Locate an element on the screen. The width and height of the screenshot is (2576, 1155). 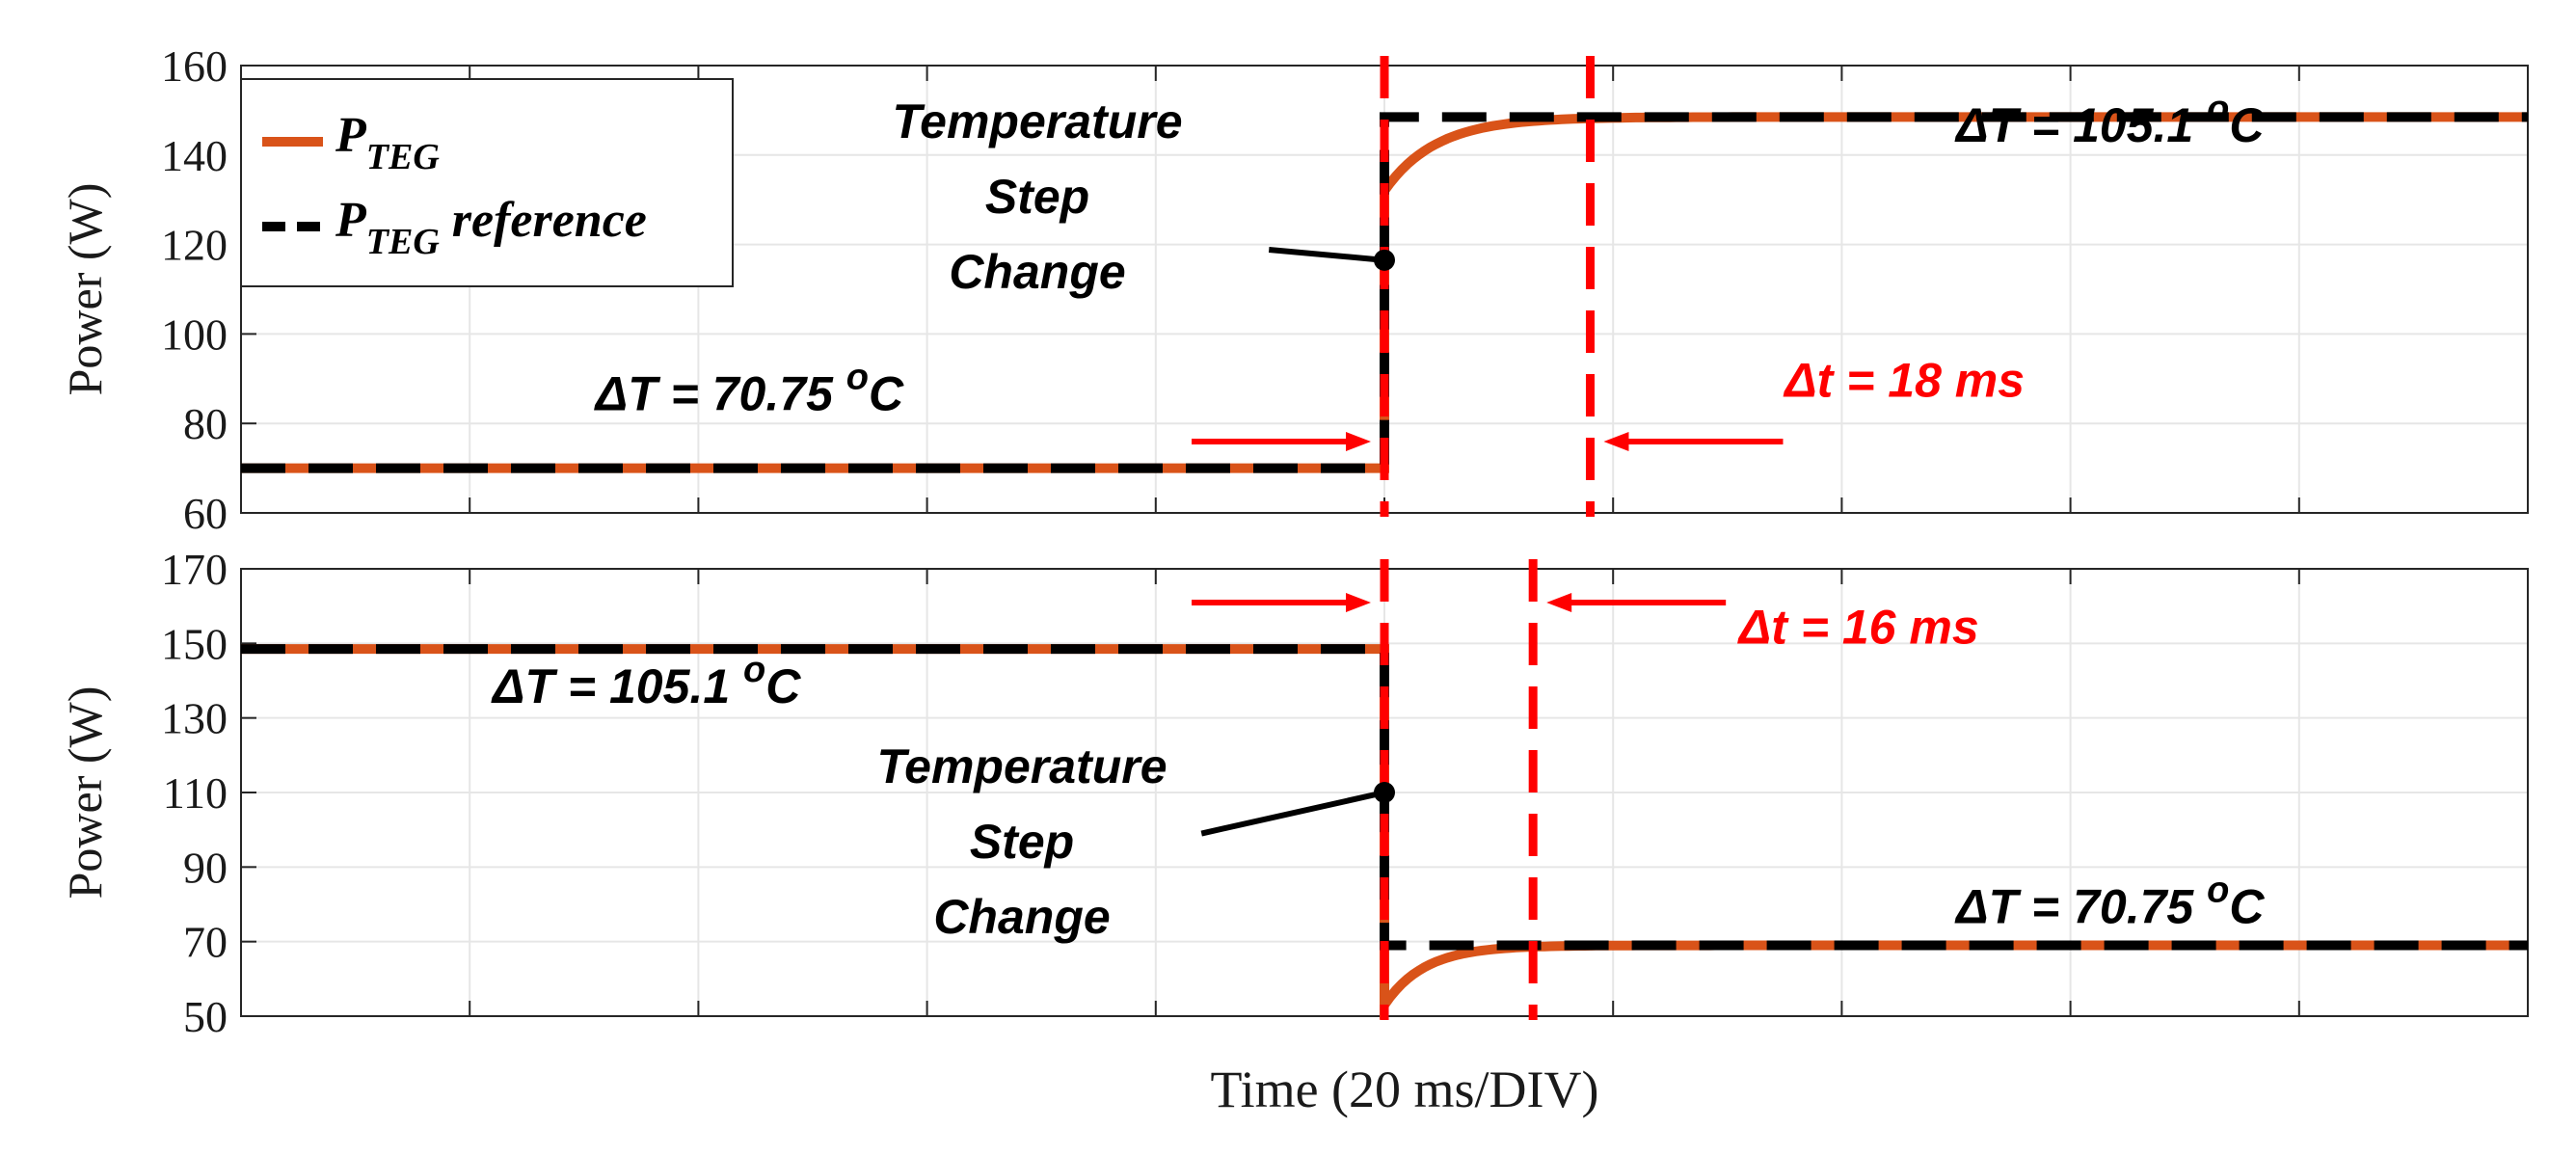
legend: PTEG PTEG reference is located at coordinates (487, 182).